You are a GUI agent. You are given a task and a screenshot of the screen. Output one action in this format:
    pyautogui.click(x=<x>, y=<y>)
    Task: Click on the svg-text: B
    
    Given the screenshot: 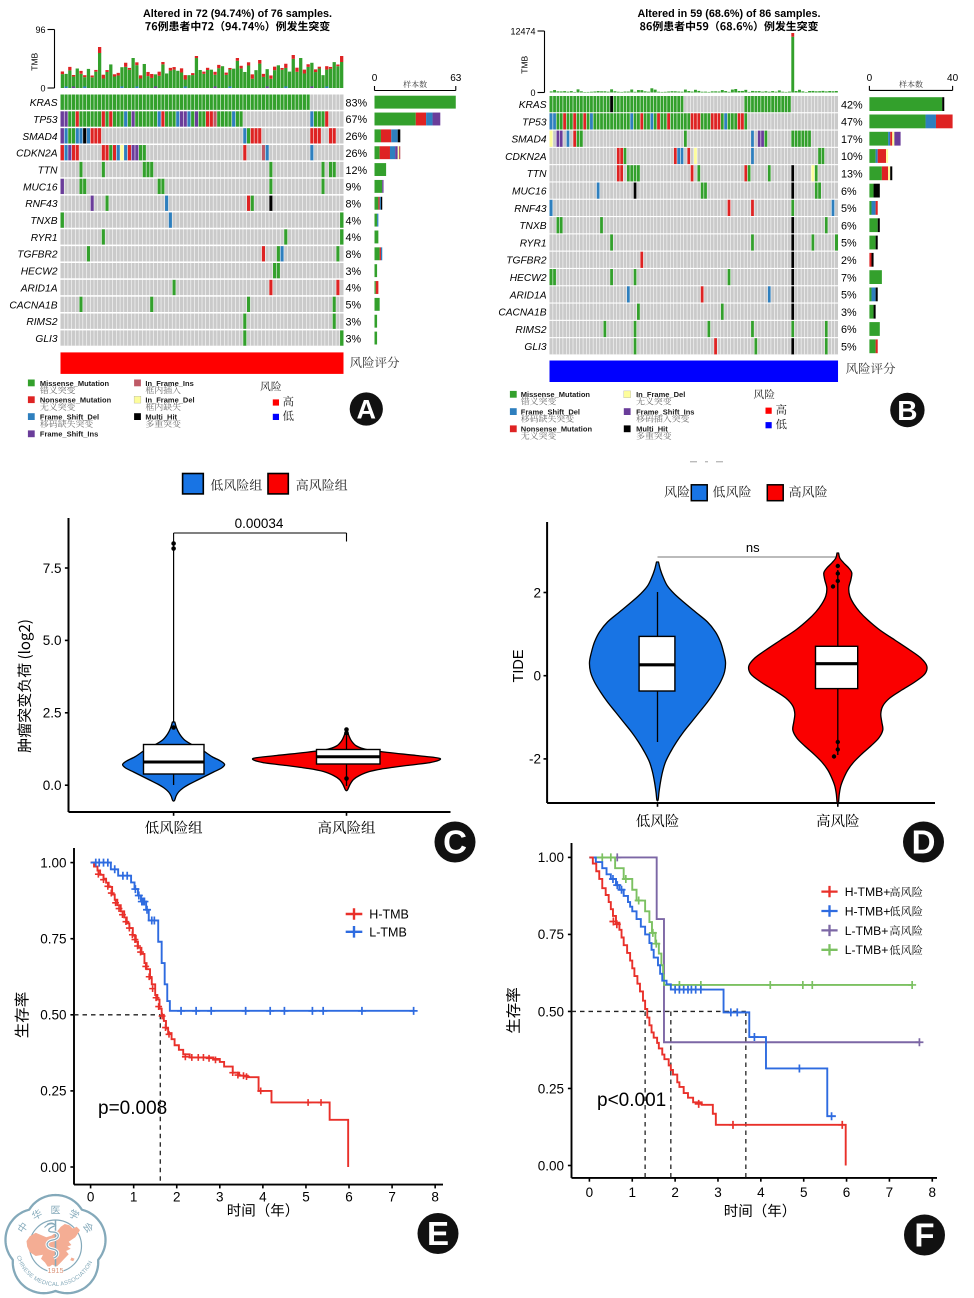 What is the action you would take?
    pyautogui.click(x=907, y=410)
    